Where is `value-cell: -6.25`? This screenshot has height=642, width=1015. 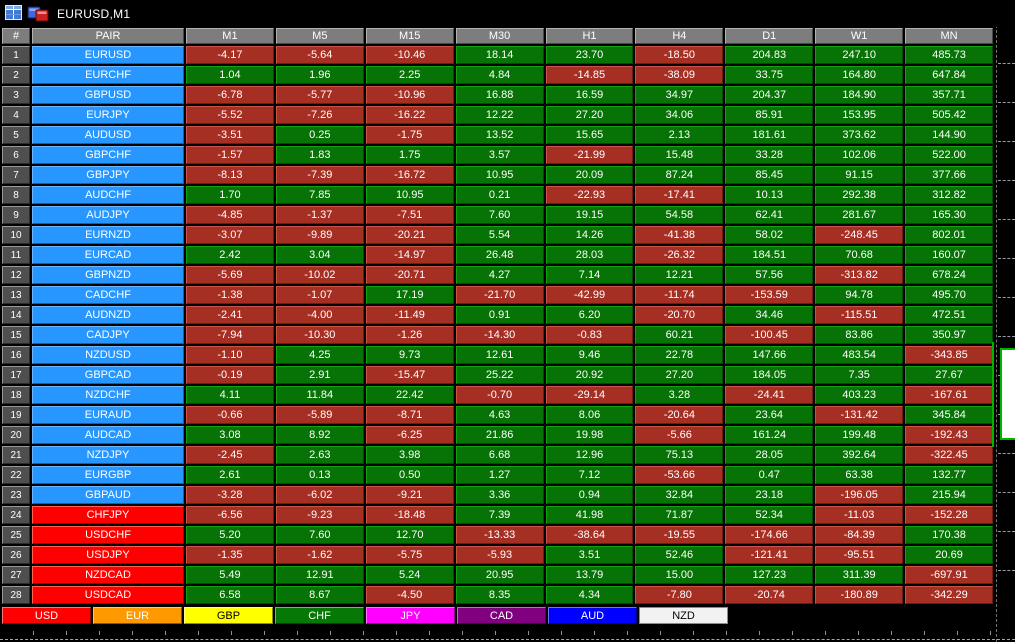 value-cell: -6.25 is located at coordinates (409, 435).